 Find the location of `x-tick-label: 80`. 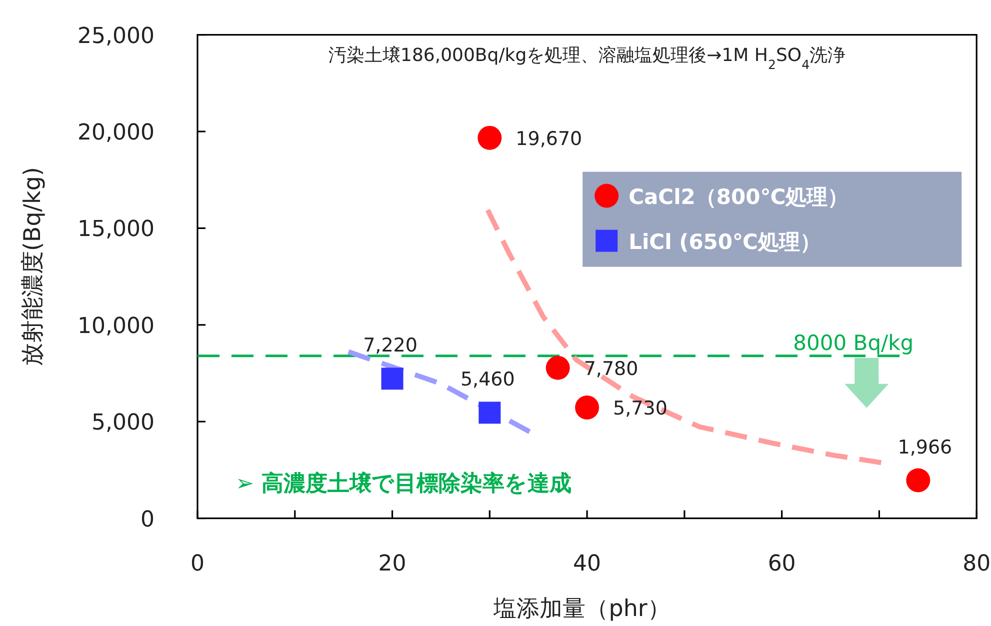

x-tick-label: 80 is located at coordinates (976, 563).